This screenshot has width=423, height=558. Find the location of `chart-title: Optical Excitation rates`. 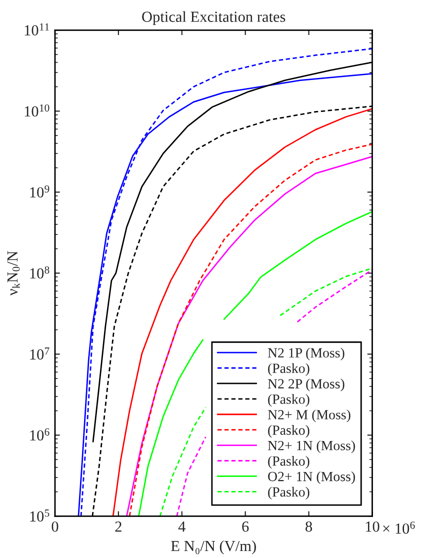

chart-title: Optical Excitation rates is located at coordinates (214, 18).